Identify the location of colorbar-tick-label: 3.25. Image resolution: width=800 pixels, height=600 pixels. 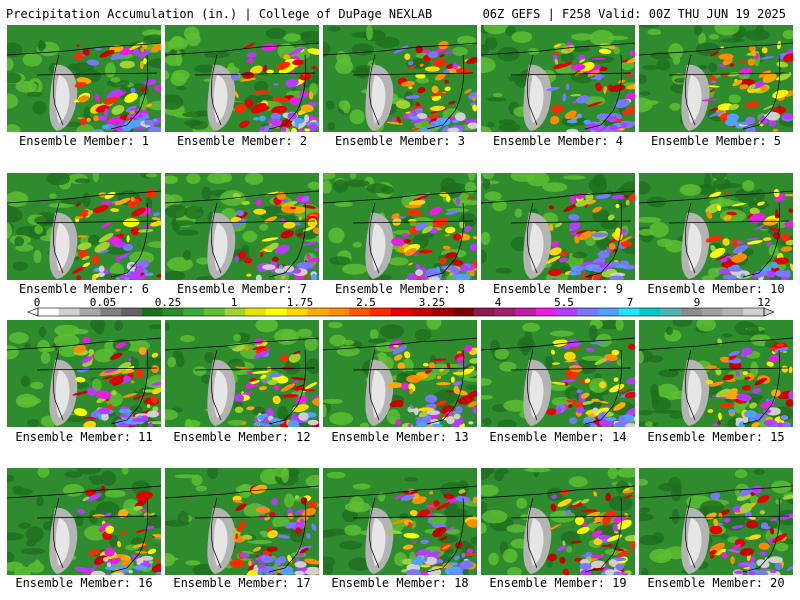
(432, 302).